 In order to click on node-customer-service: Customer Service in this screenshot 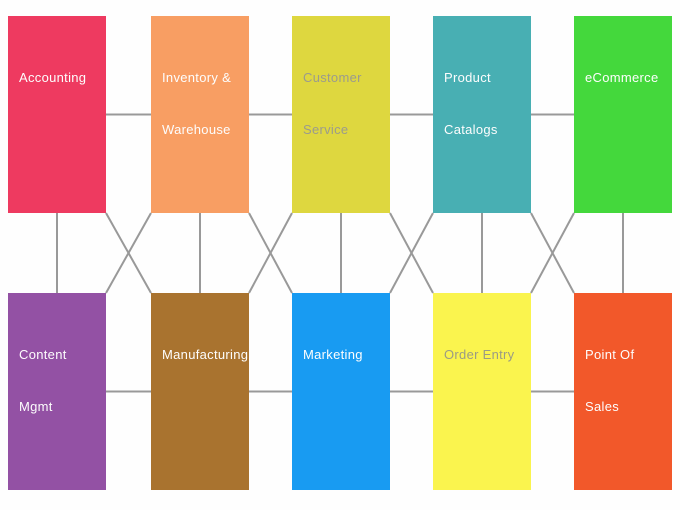, I will do `click(341, 114)`.